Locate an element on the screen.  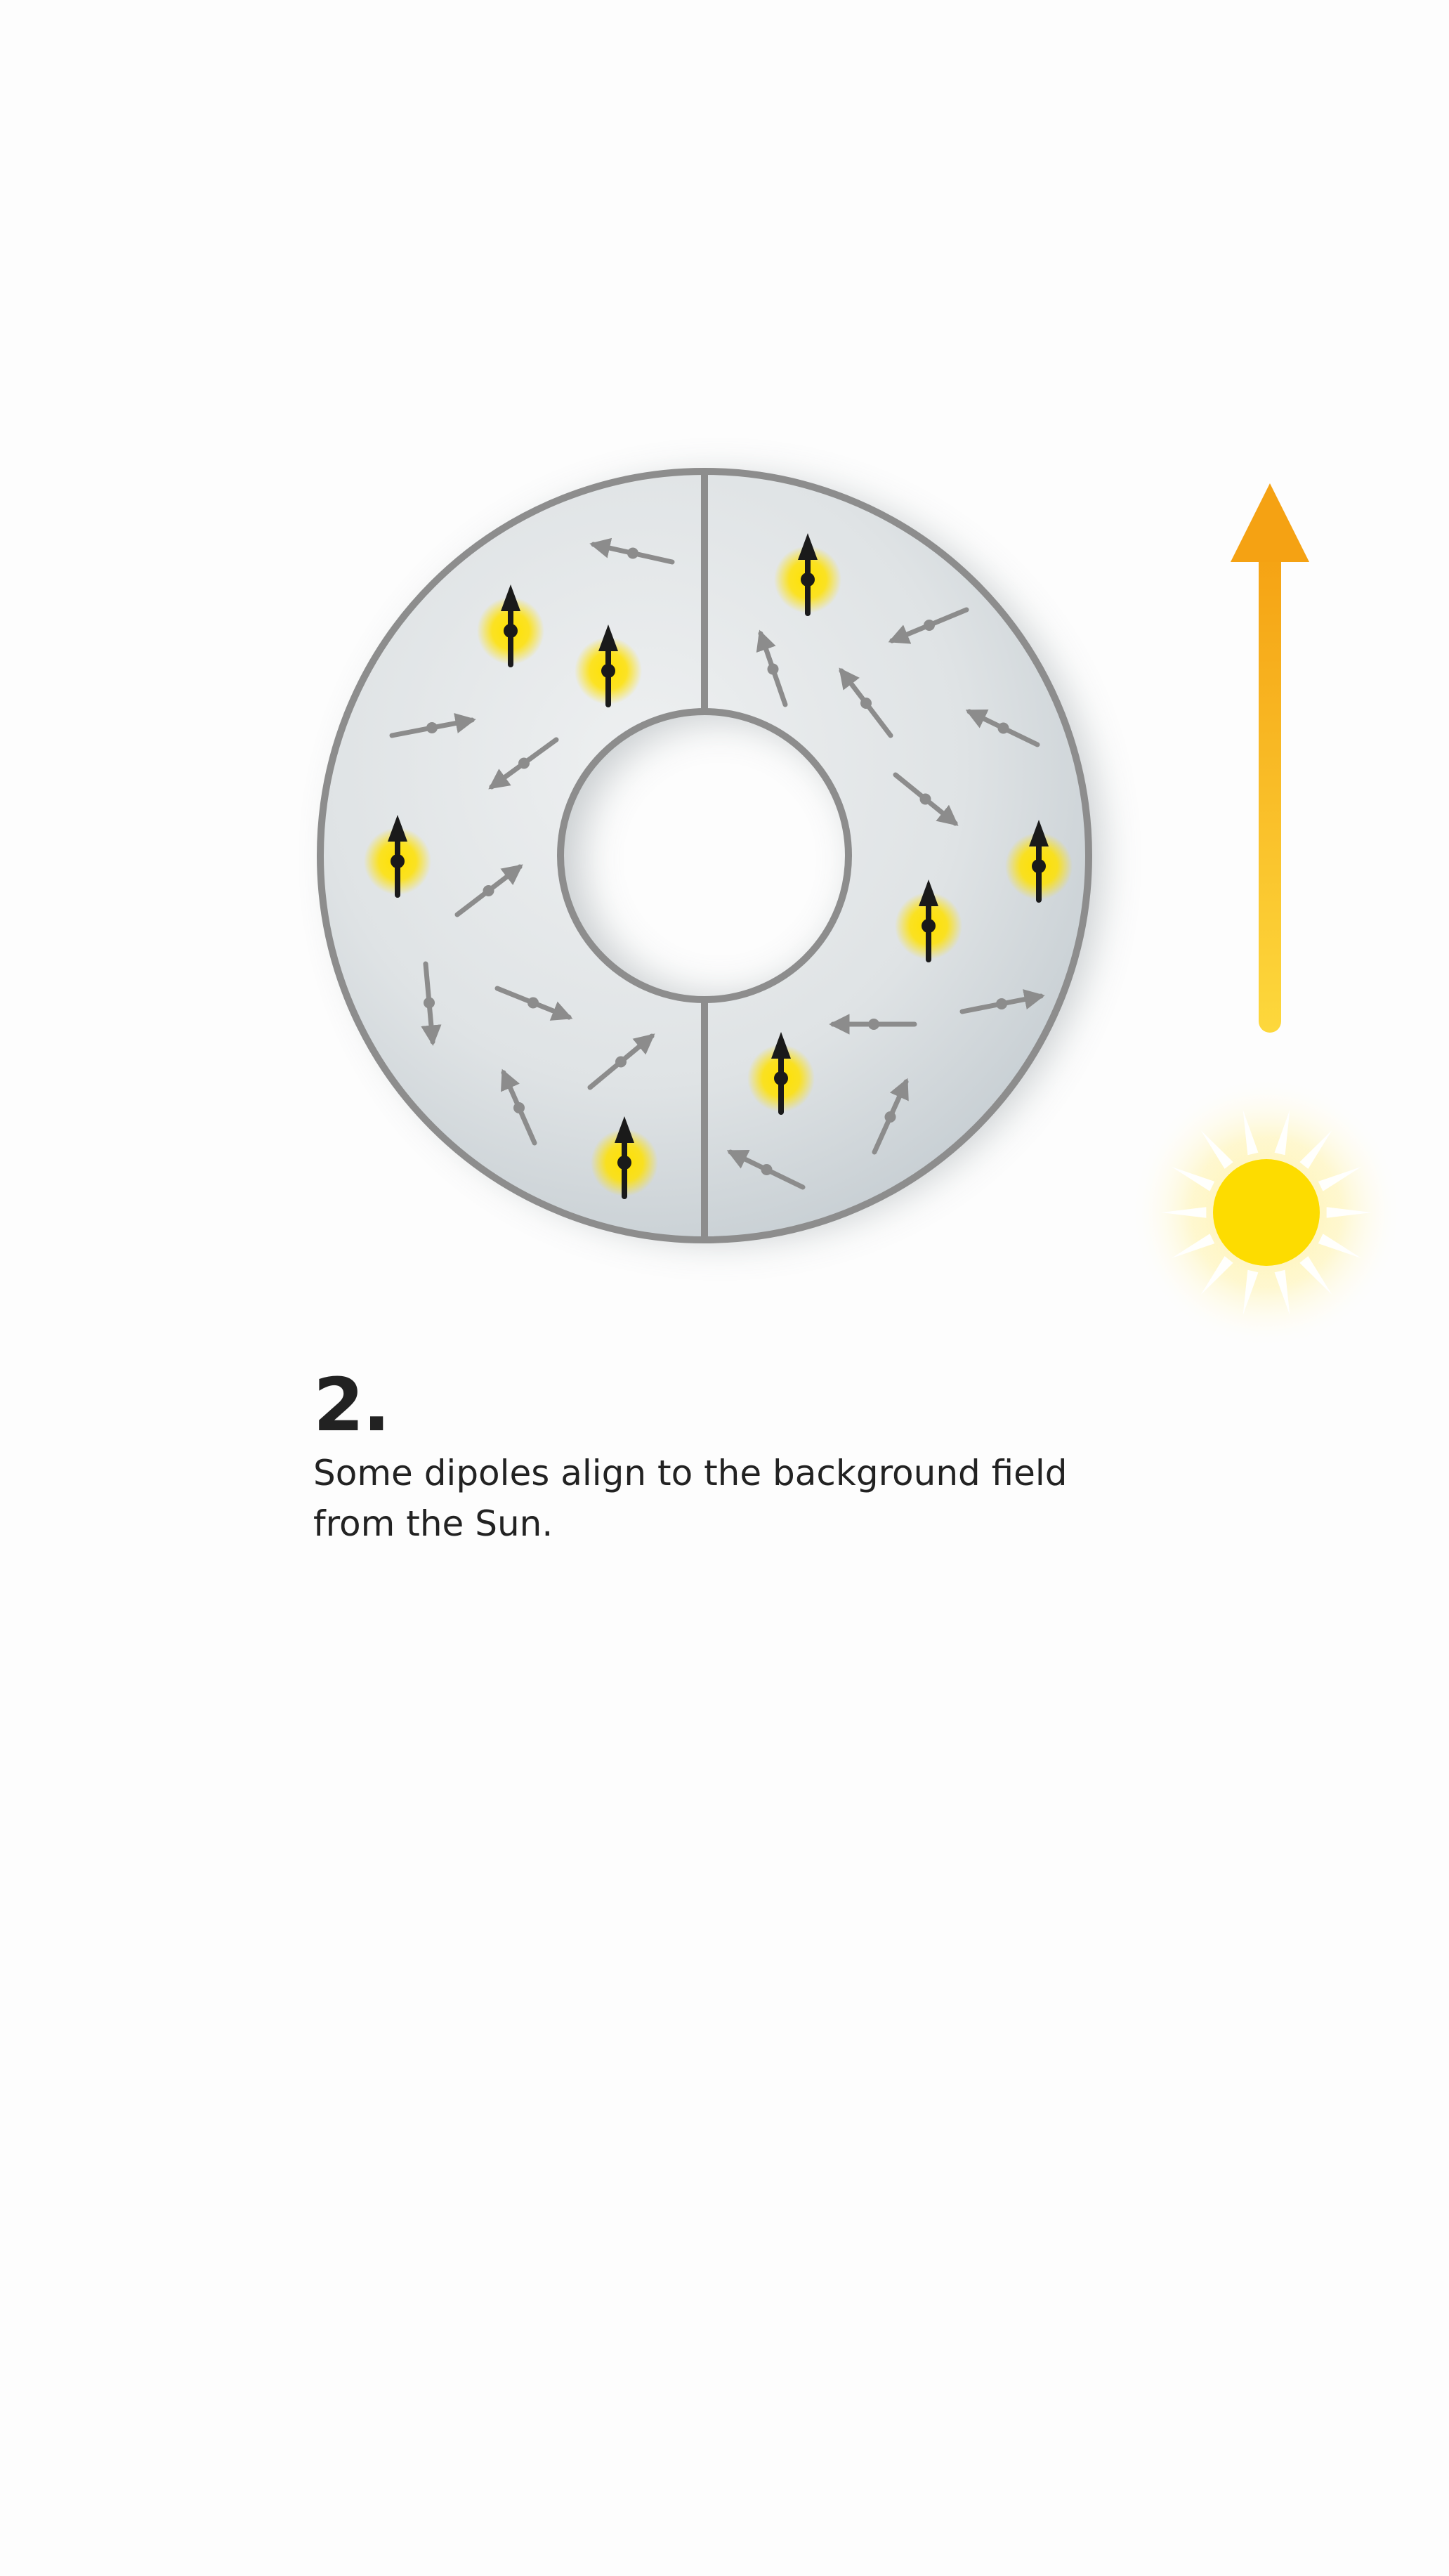
random-dipoles is located at coordinates (717, 863).